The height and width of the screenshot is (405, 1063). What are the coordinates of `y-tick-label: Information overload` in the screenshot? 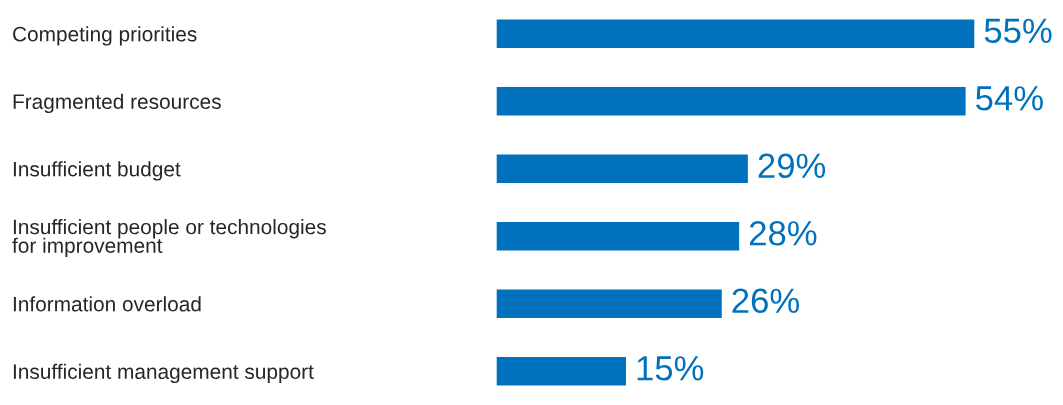 It's located at (107, 304).